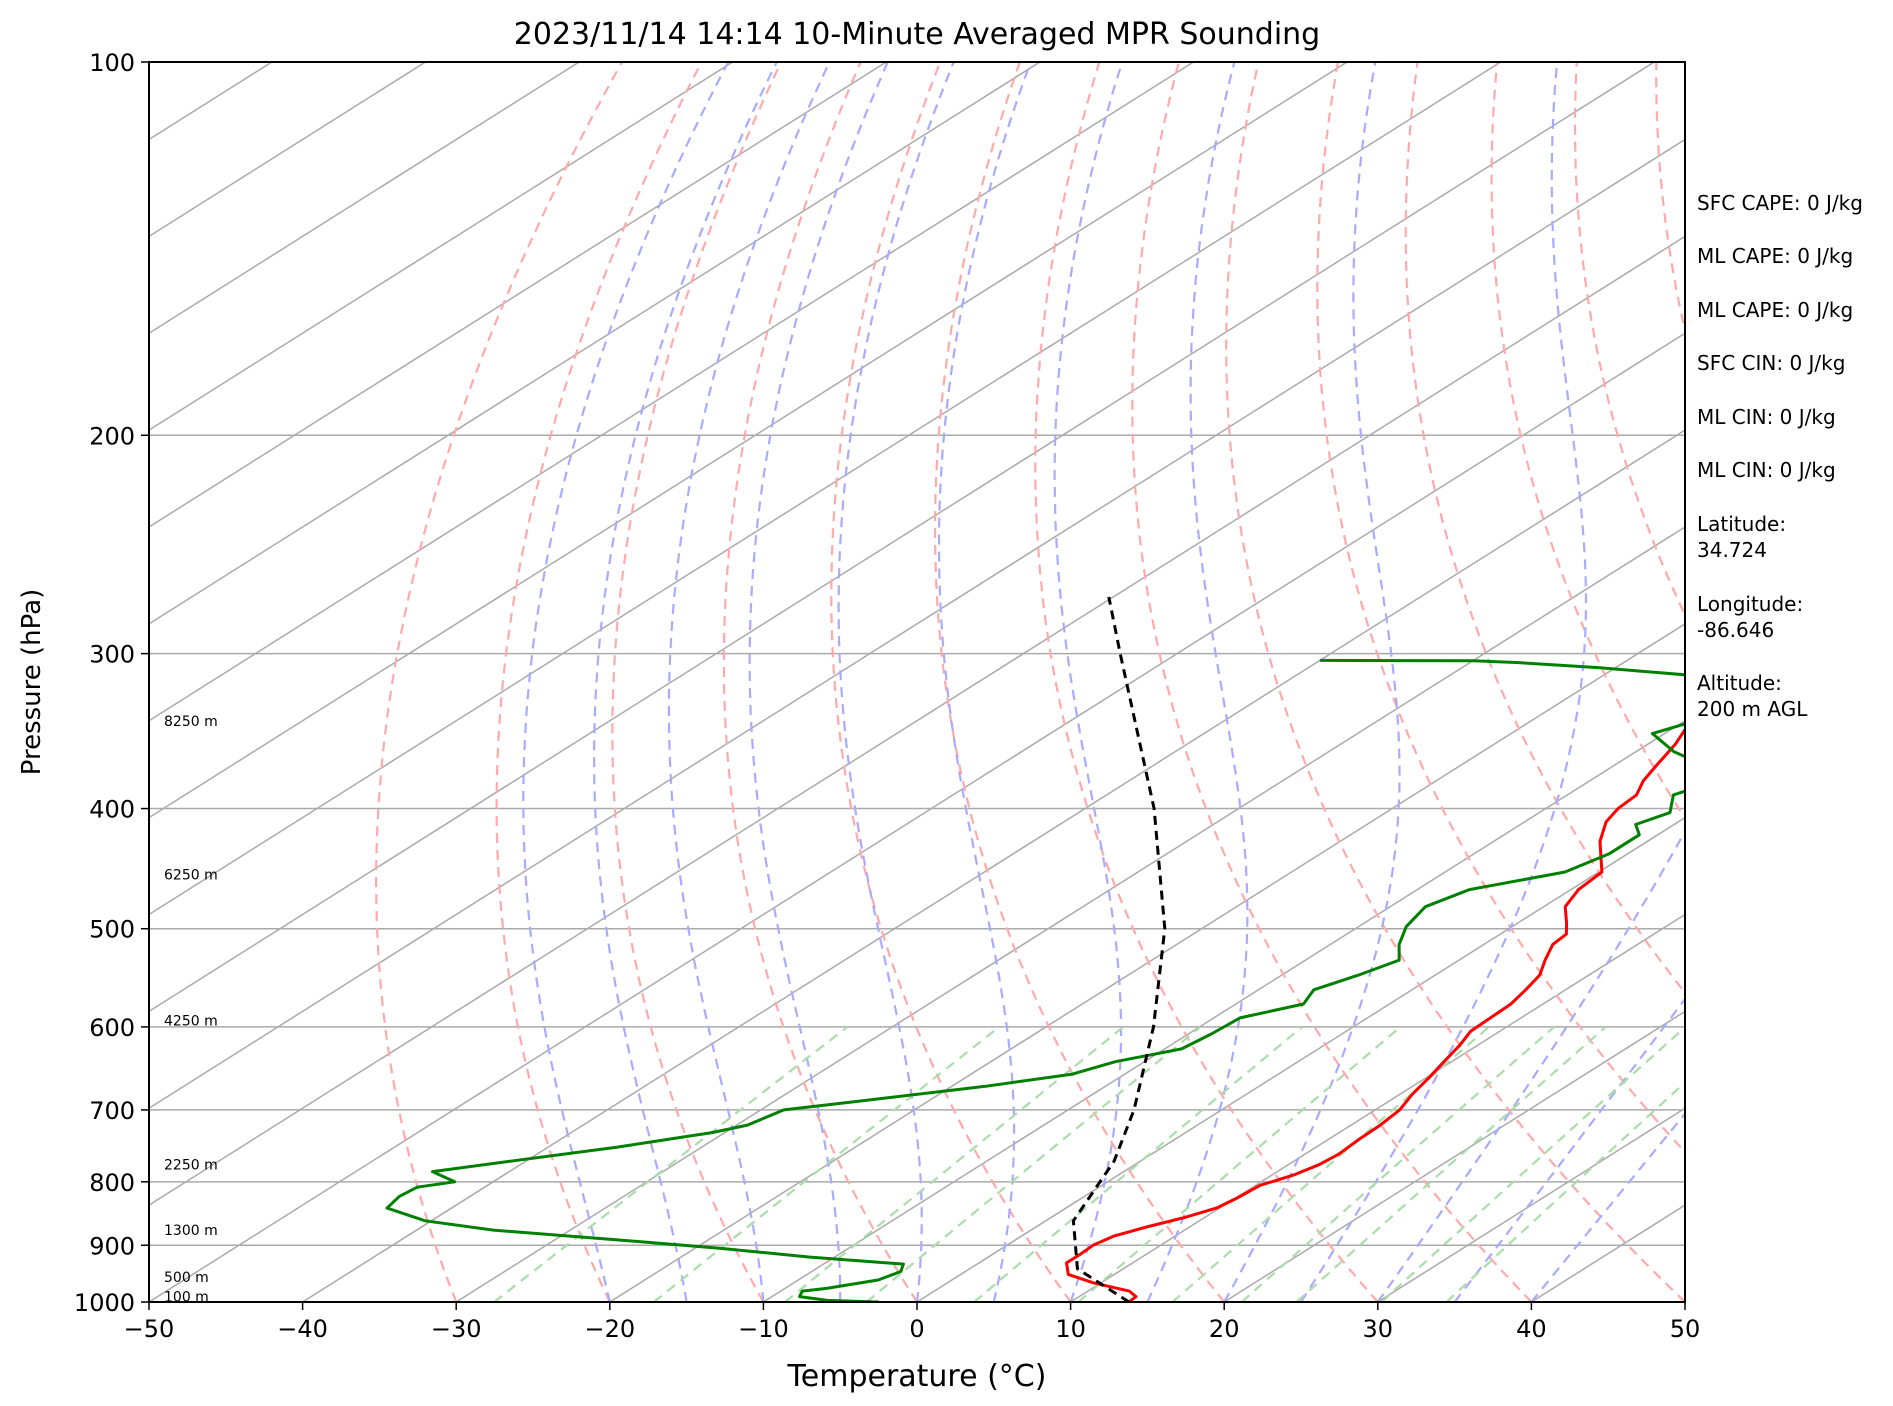 The image size is (1893, 1406). I want to click on x-tick-label: −50, so click(149, 1329).